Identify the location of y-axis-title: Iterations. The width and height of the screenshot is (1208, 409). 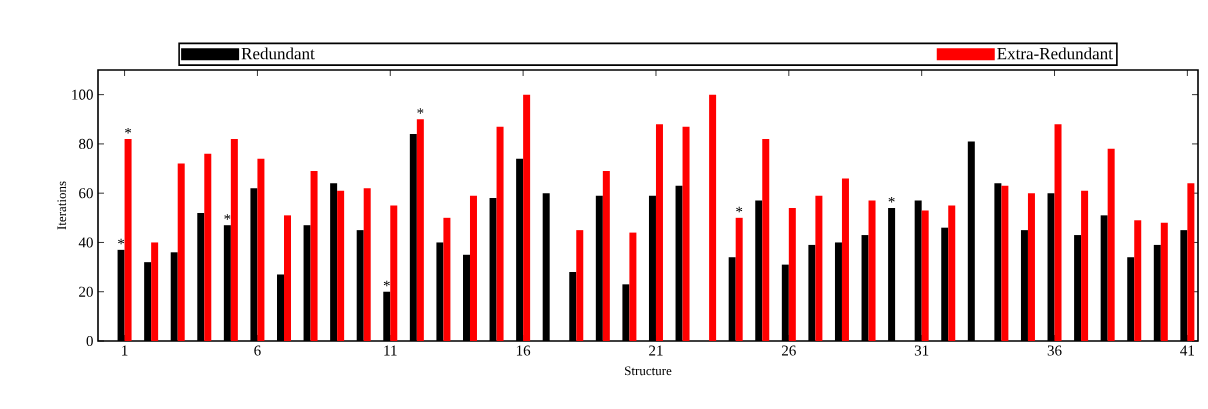
(62, 205).